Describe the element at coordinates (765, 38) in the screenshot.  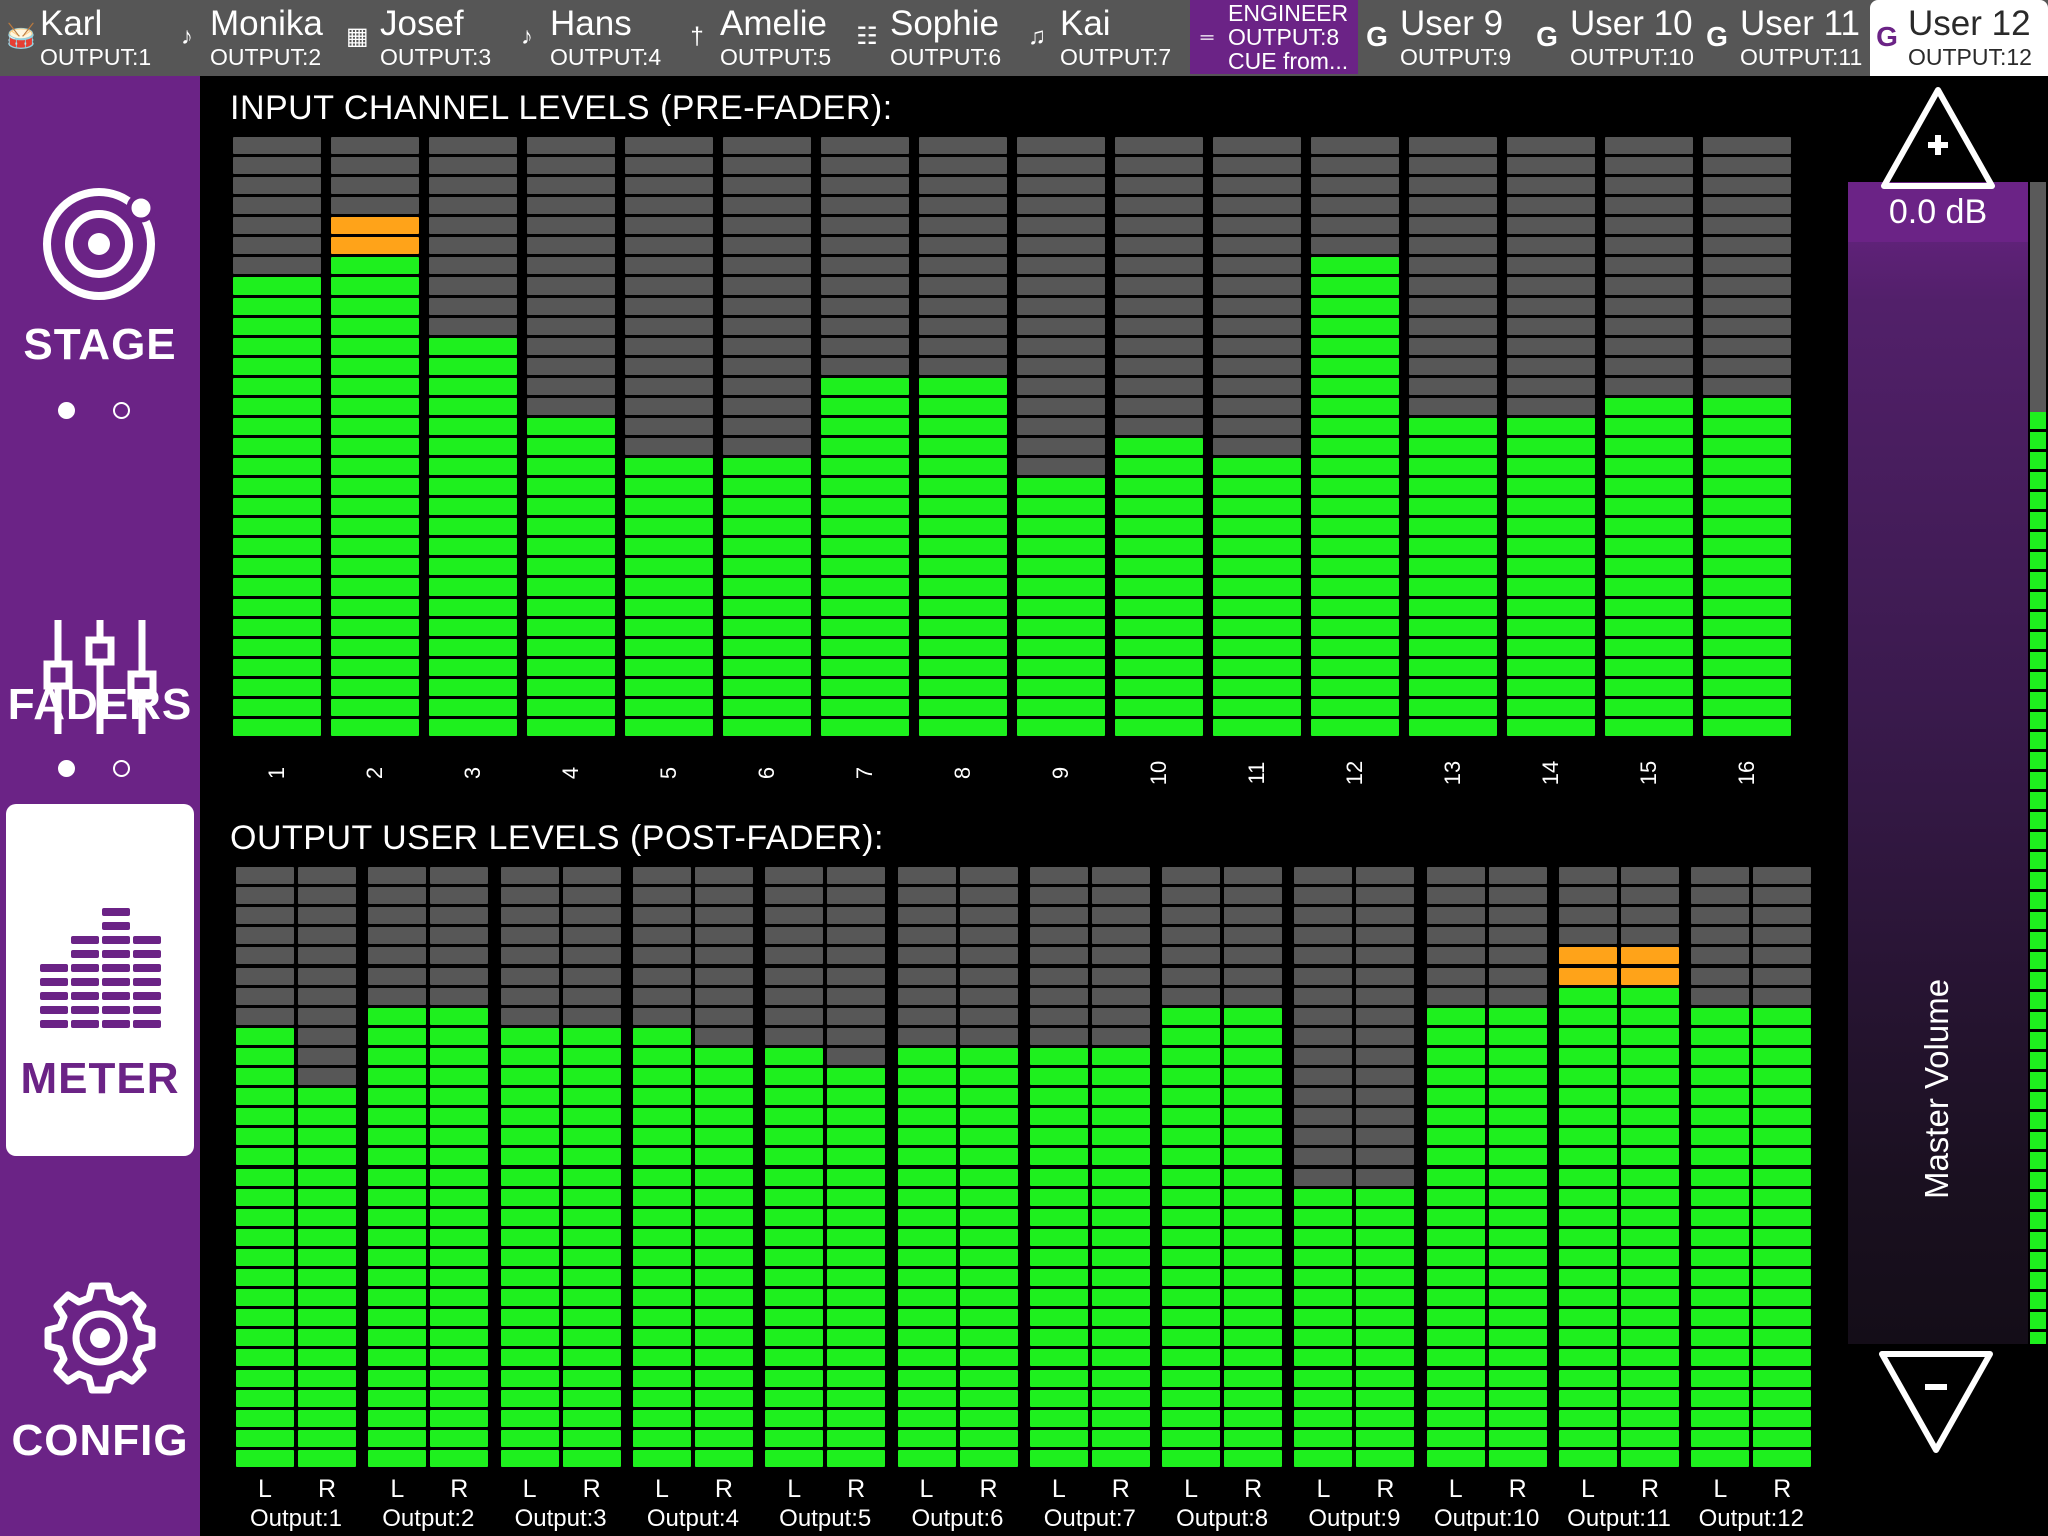
I see `user-tab-5: † Amelie OUTPUT:5` at that location.